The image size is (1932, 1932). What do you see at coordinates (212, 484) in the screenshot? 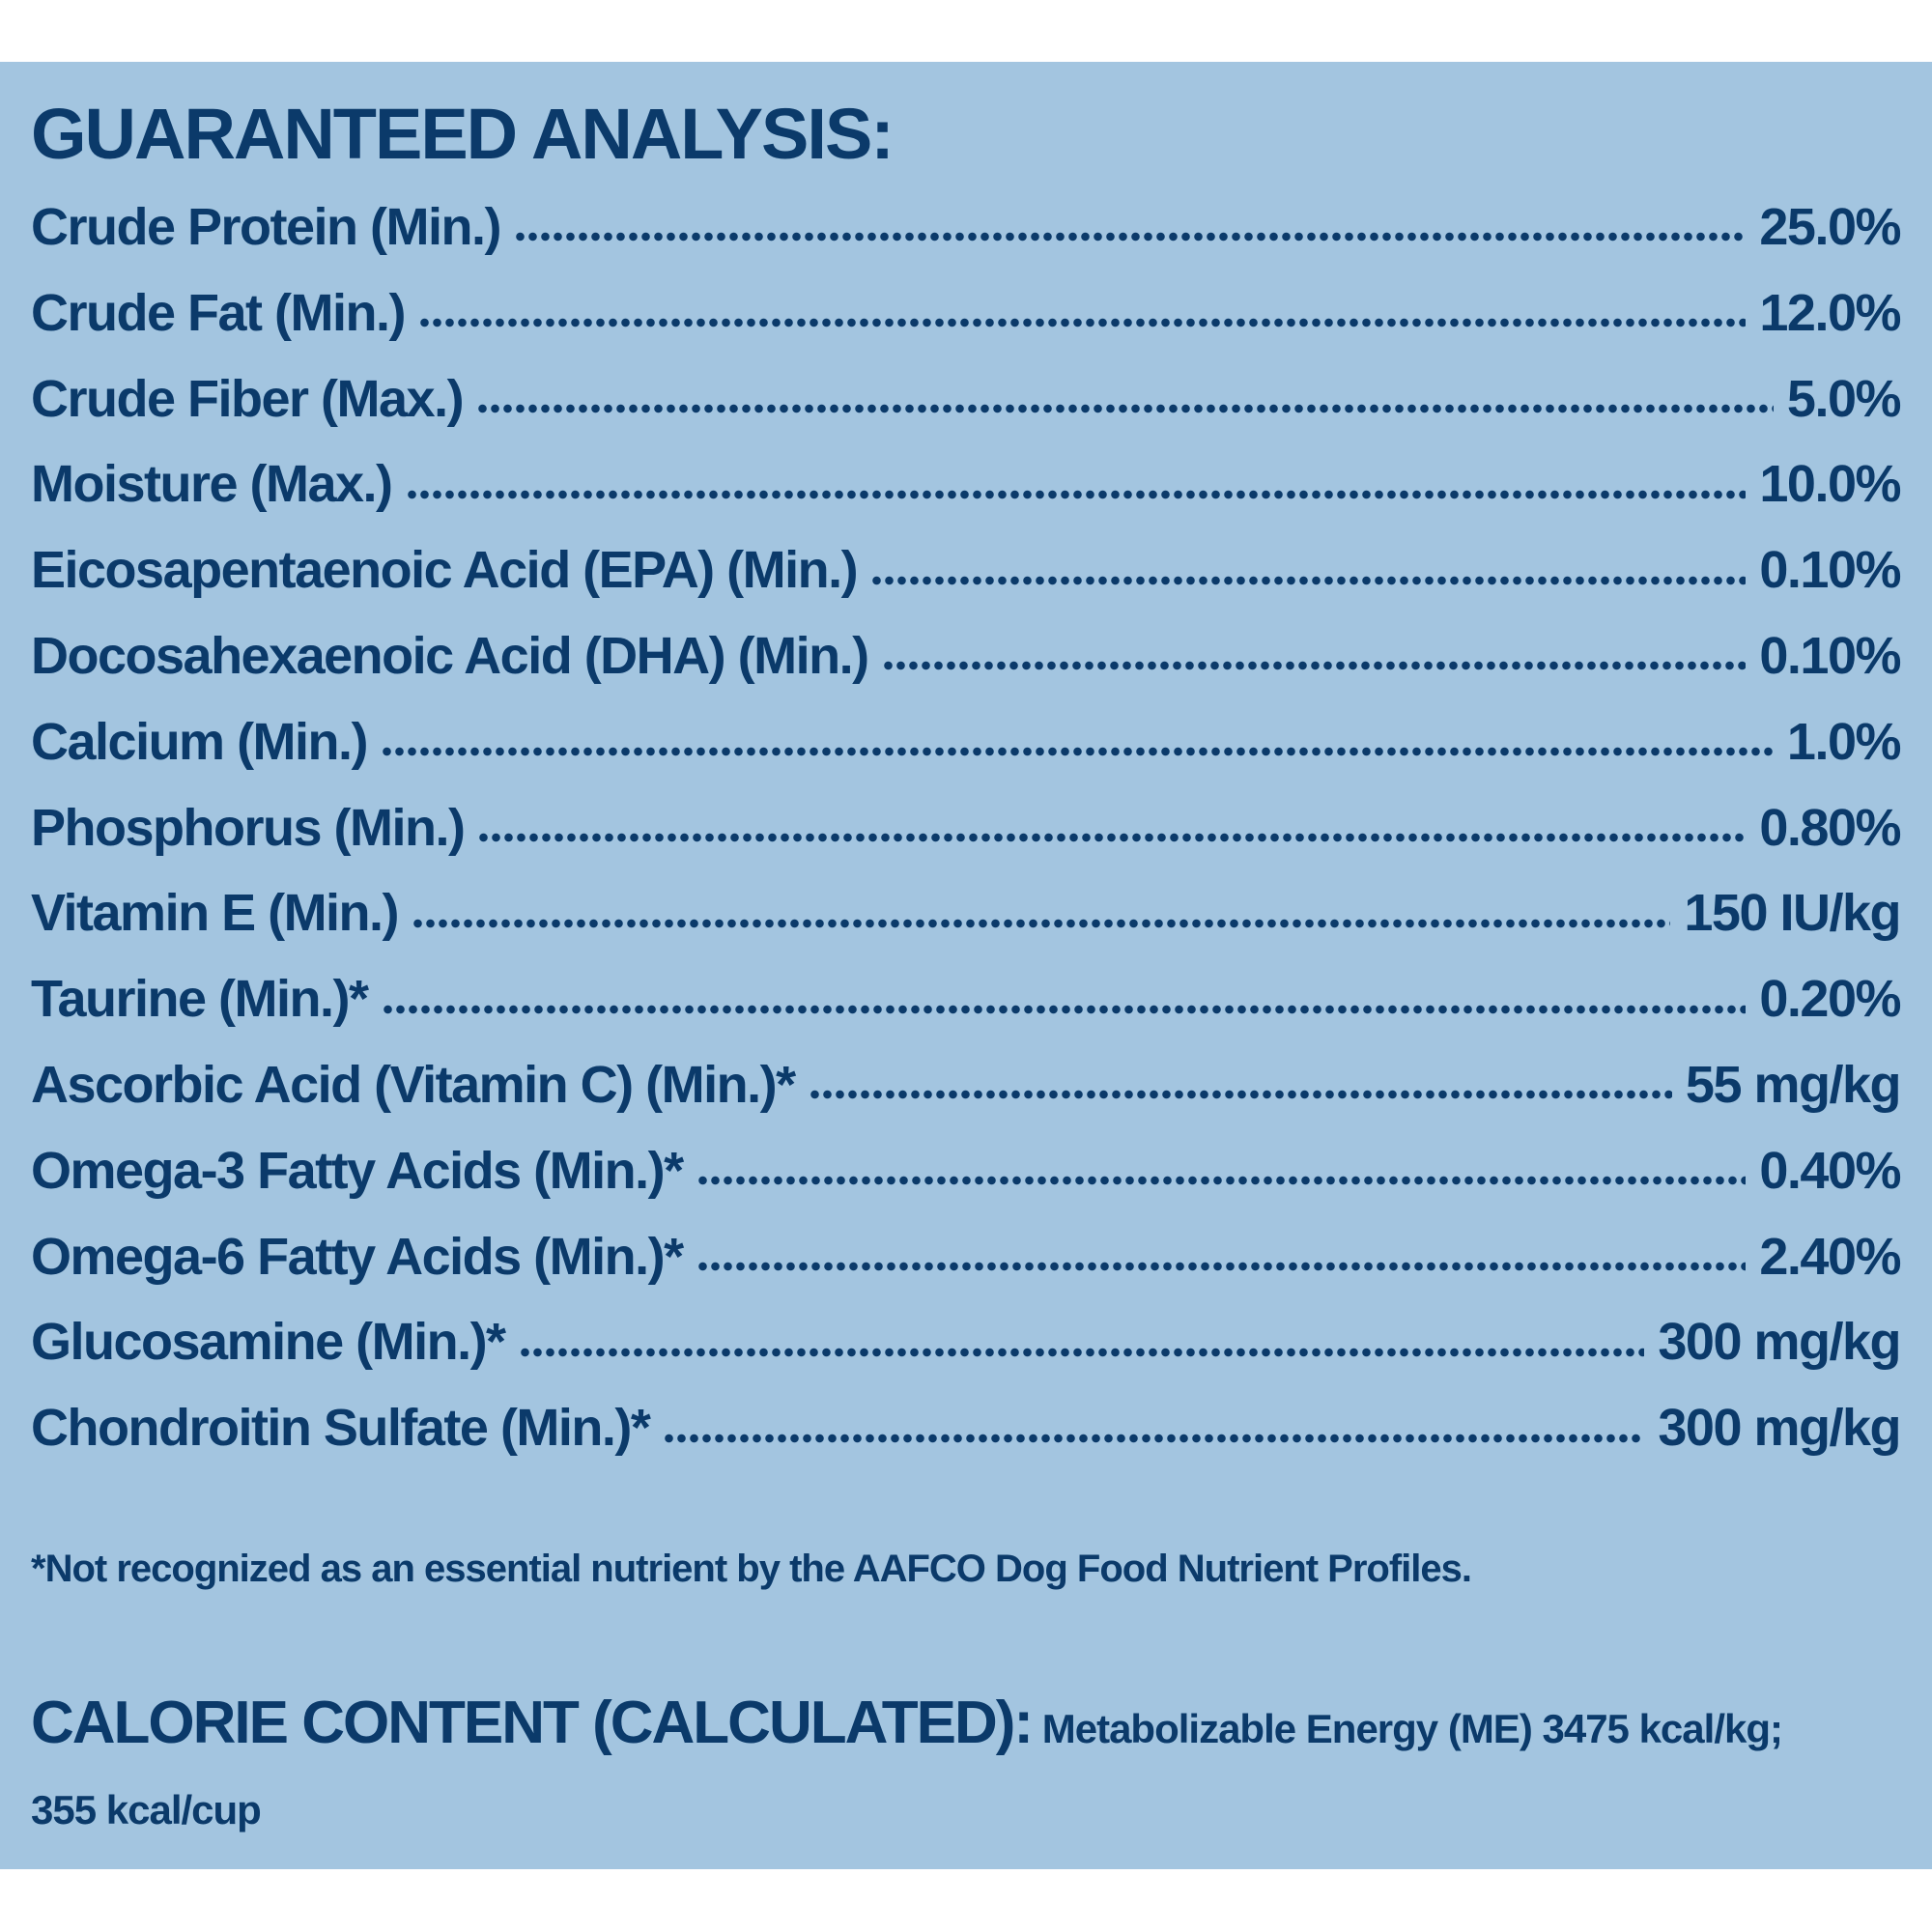
I see `nutrient-label: Moisture (Max.)` at bounding box center [212, 484].